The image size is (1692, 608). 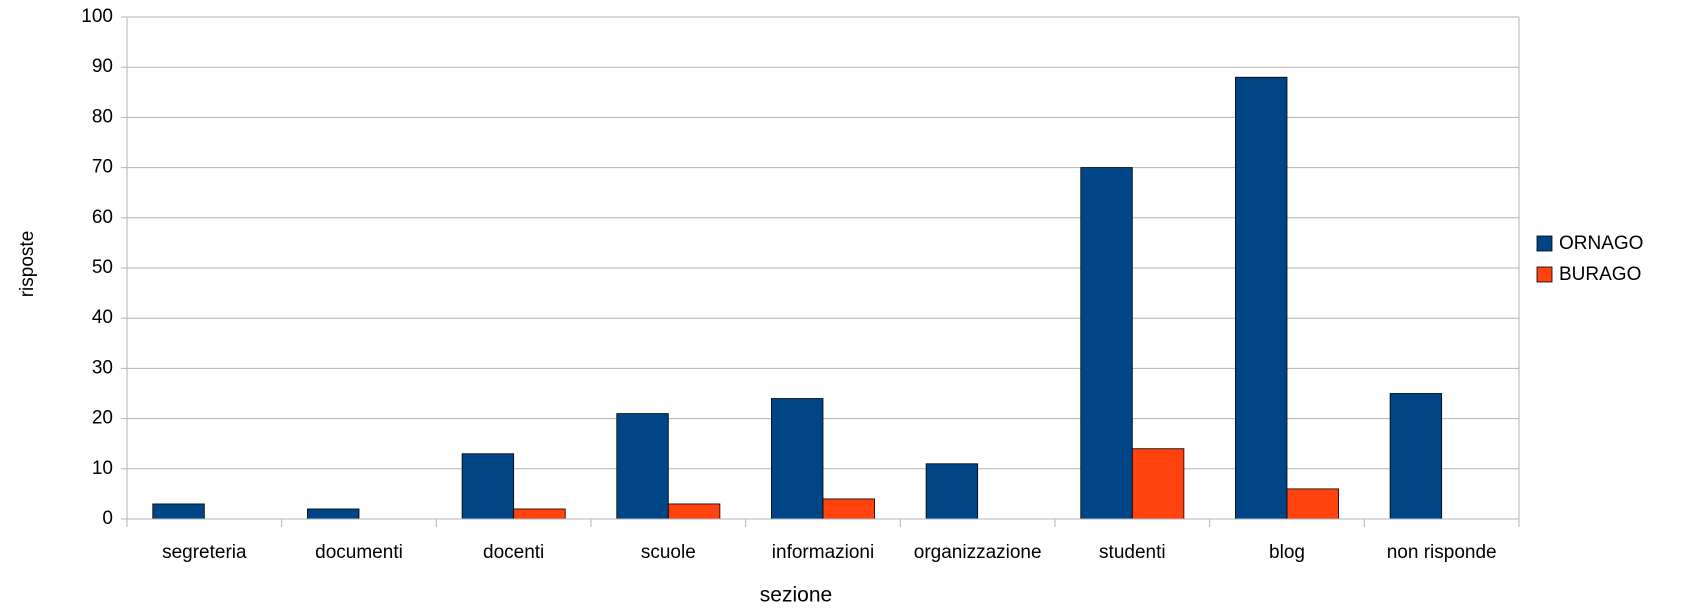 I want to click on y-tick-label: 50, so click(x=102, y=267).